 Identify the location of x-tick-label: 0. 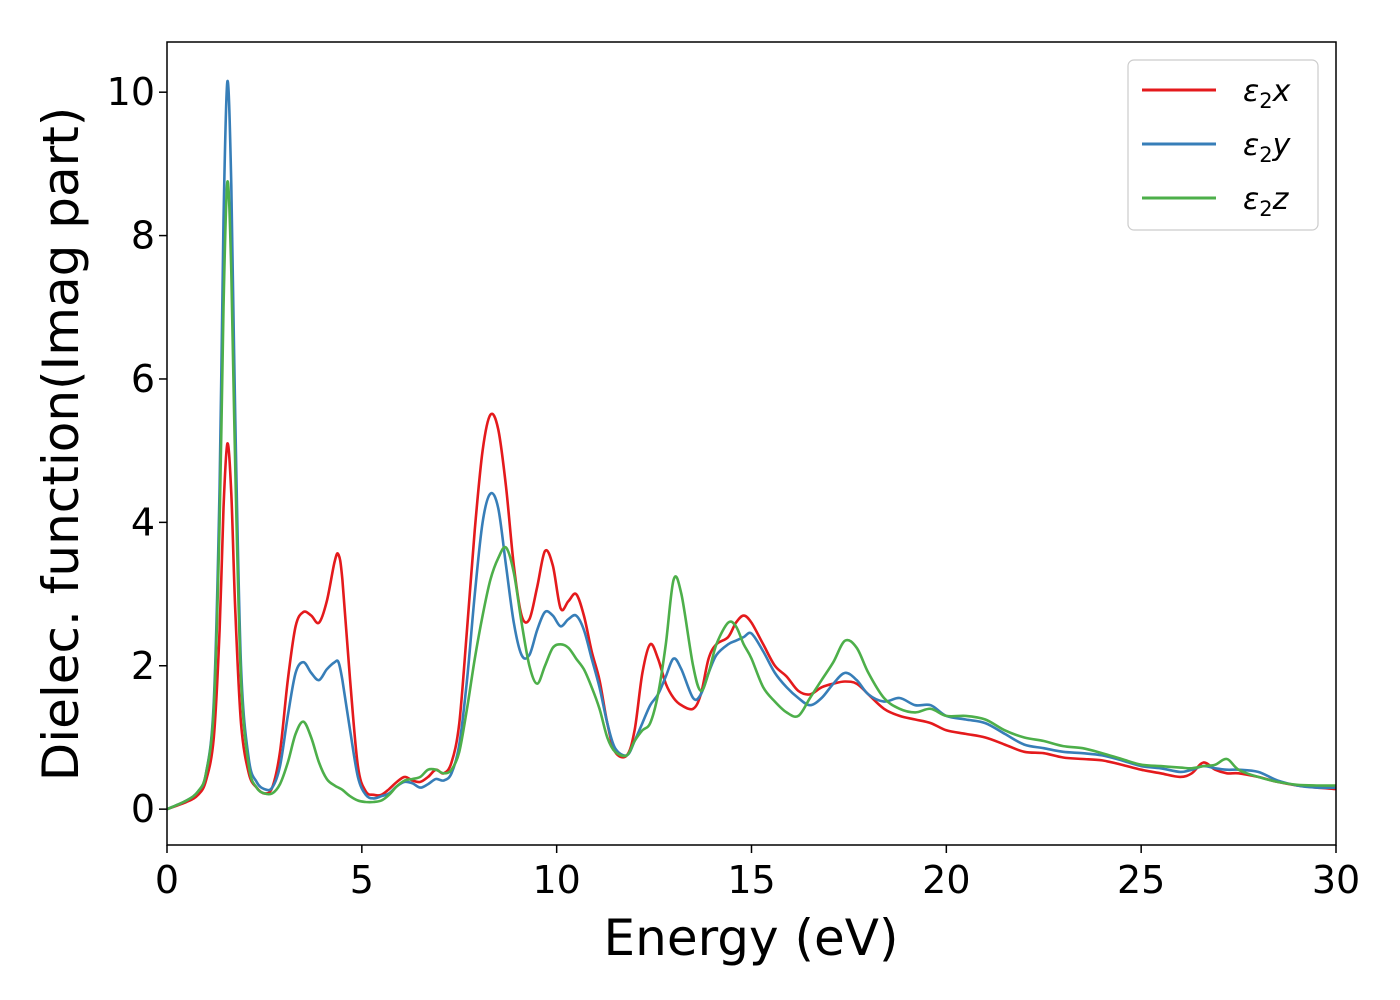
(167, 880).